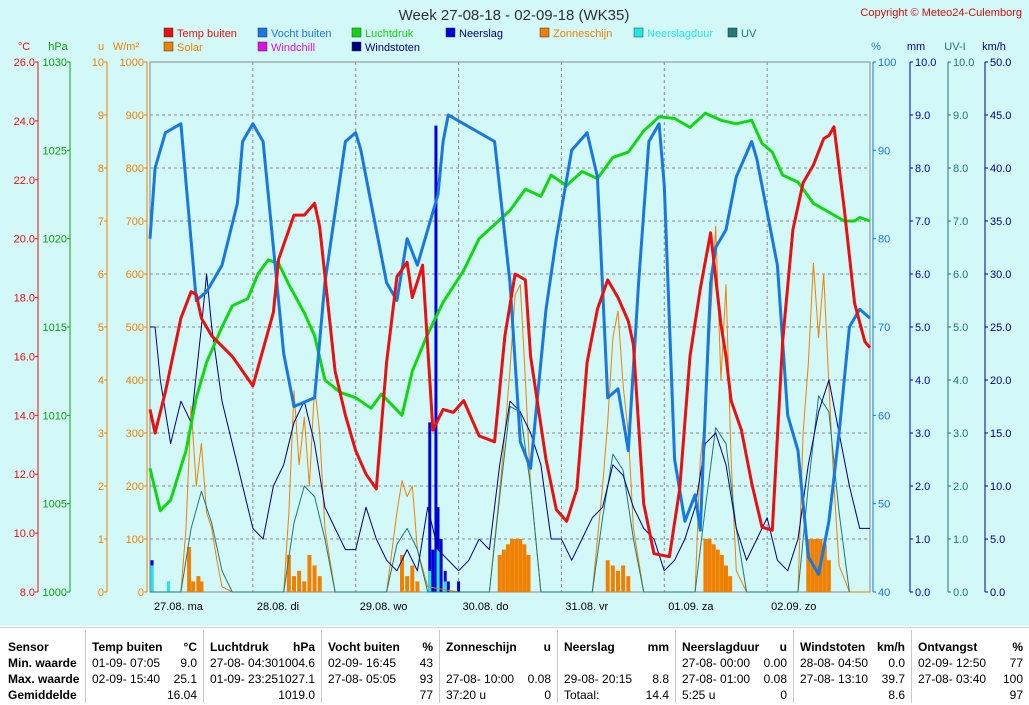  Describe the element at coordinates (922, 487) in the screenshot. I see `right-axis-tick-label: 2.0` at that location.